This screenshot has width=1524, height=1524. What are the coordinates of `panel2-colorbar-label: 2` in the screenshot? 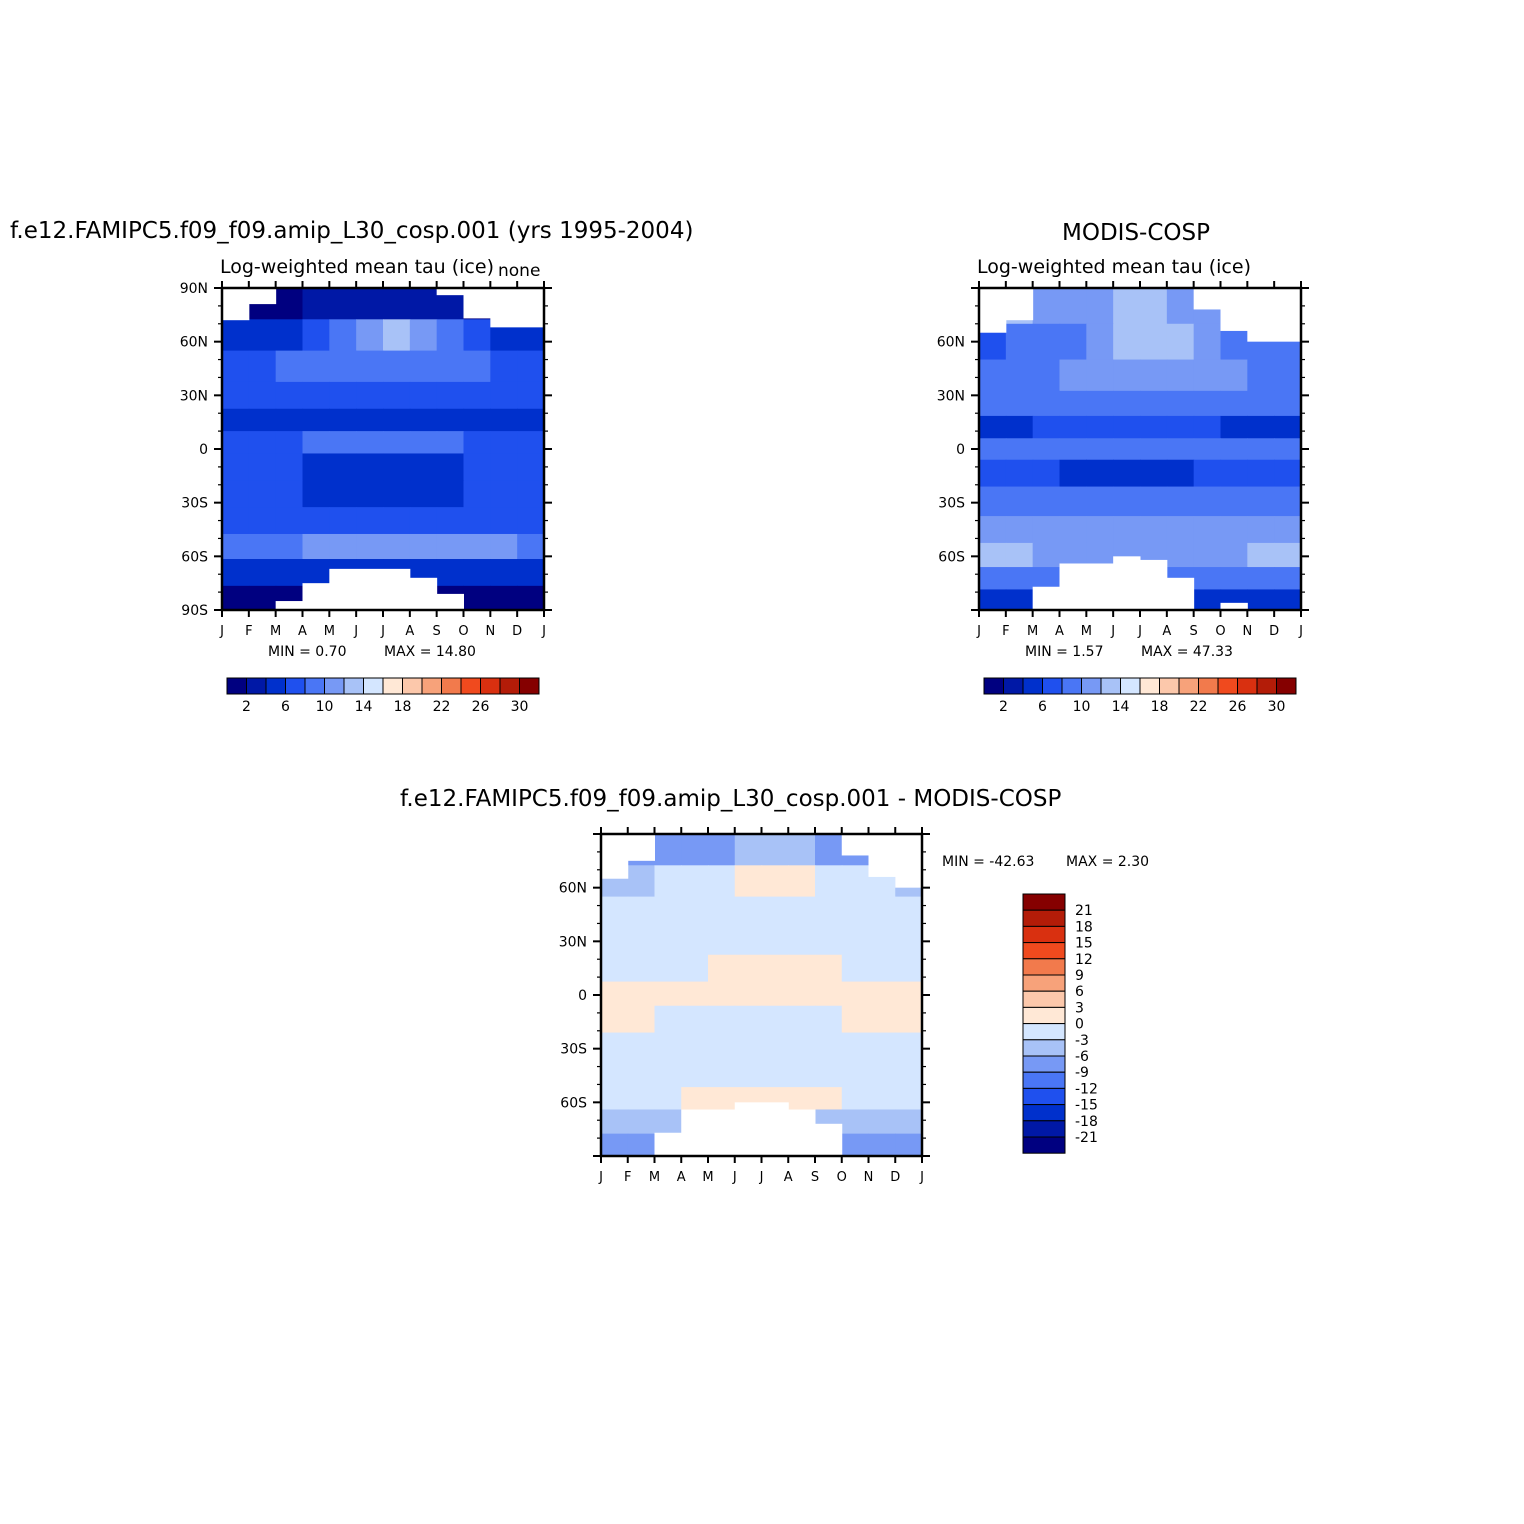 It's located at (1003, 707).